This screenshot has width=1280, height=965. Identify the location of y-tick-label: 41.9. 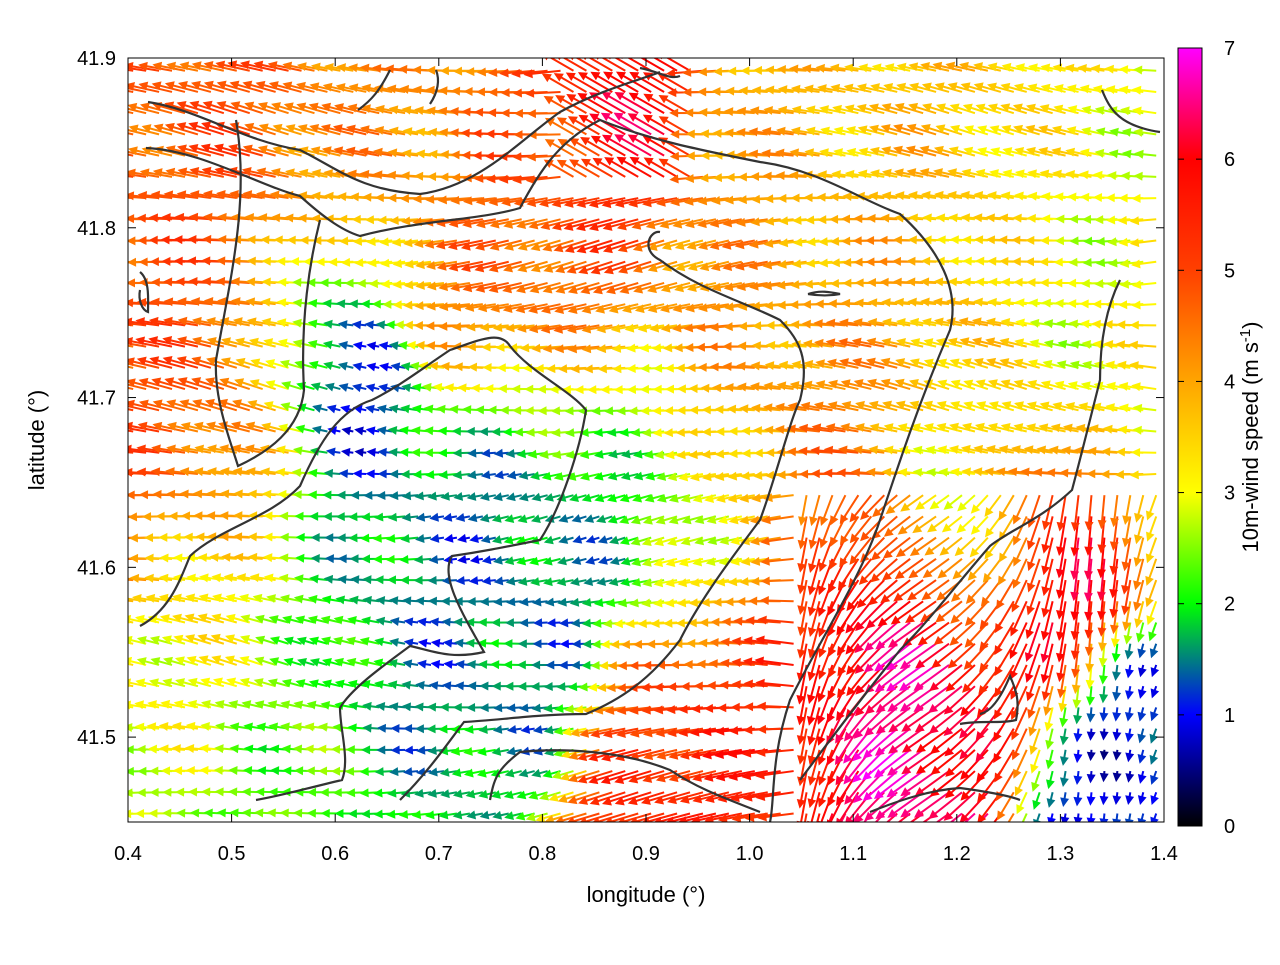
(96, 59).